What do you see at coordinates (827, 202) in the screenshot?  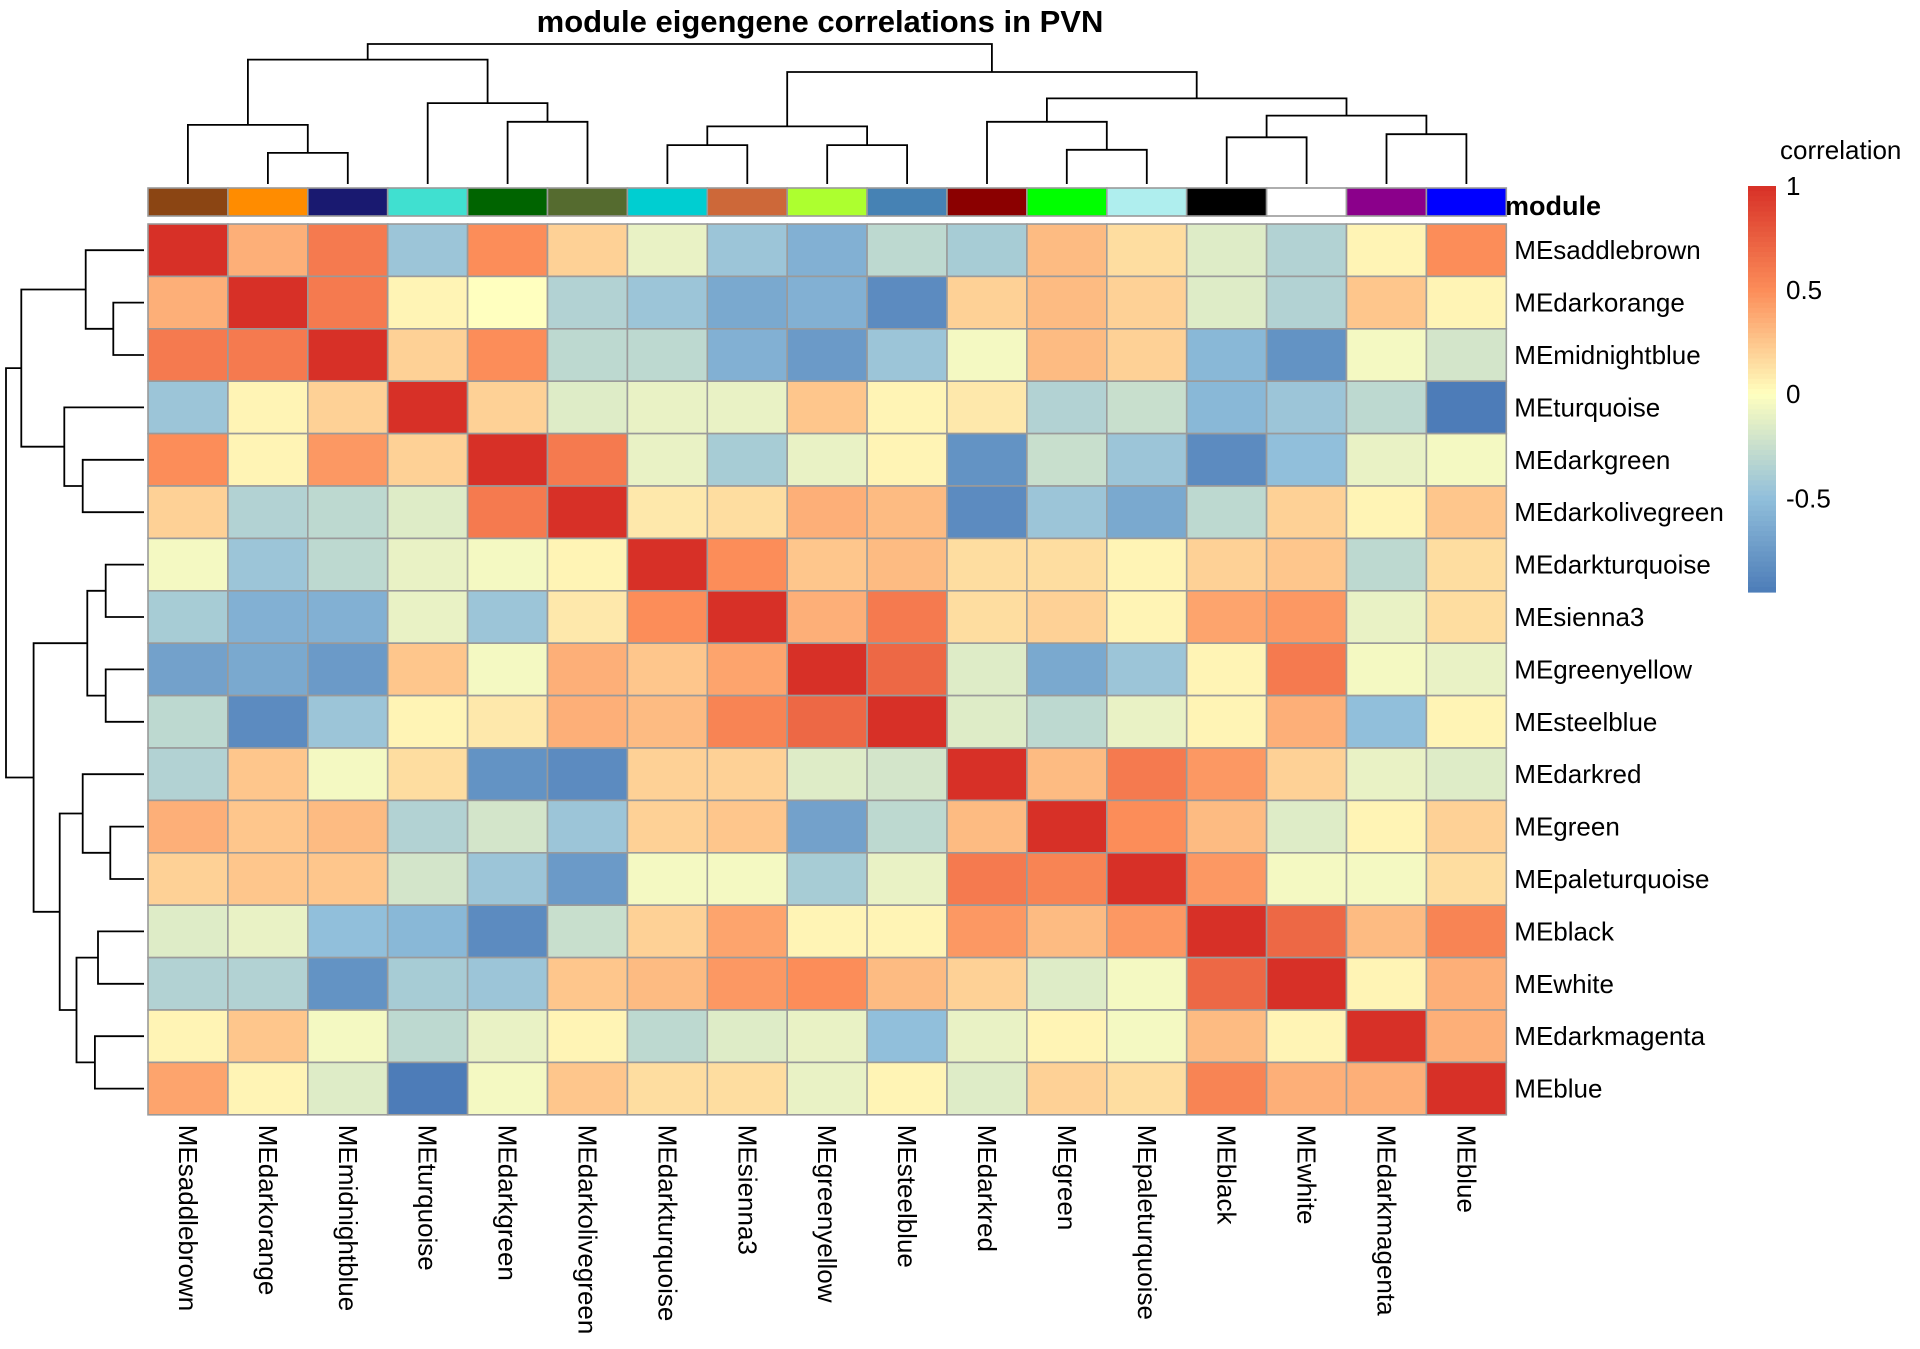 I see `module-annotation-row` at bounding box center [827, 202].